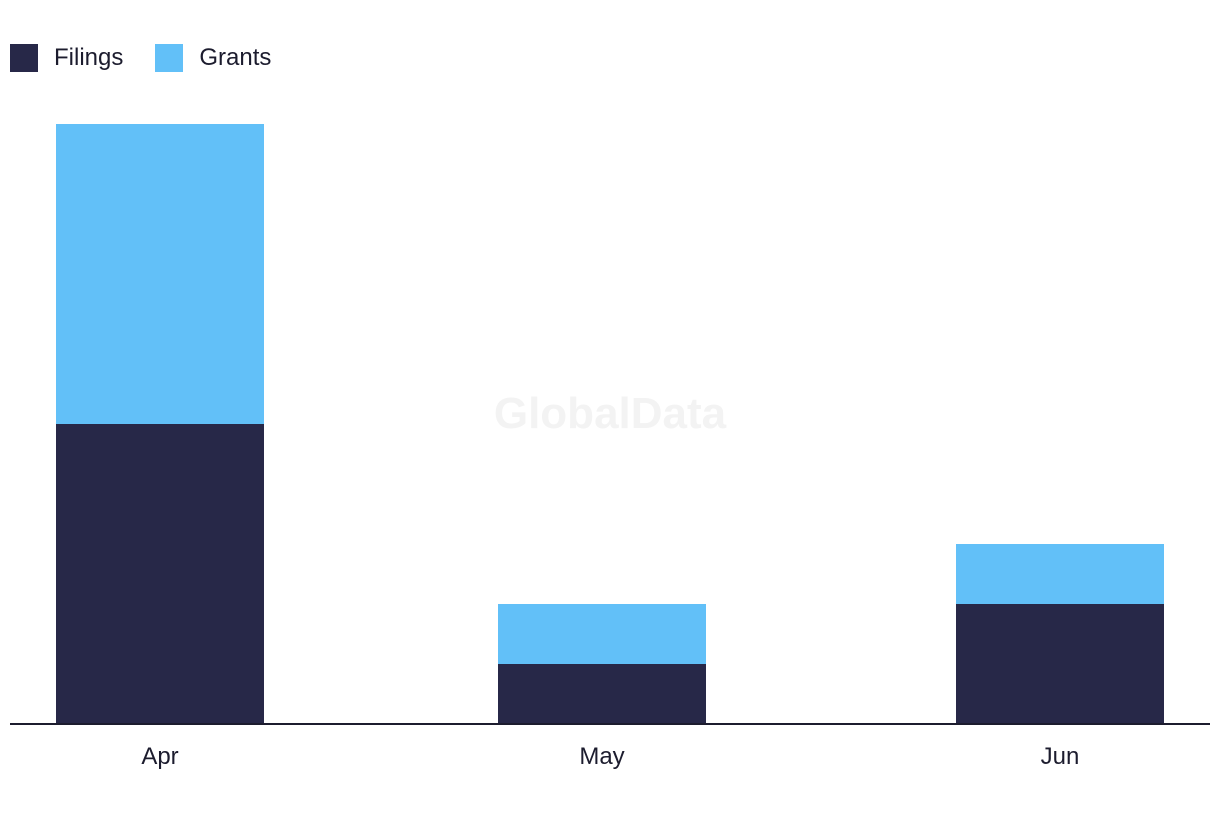 This screenshot has height=822, width=1220. I want to click on bar-filings-apr, so click(160, 574).